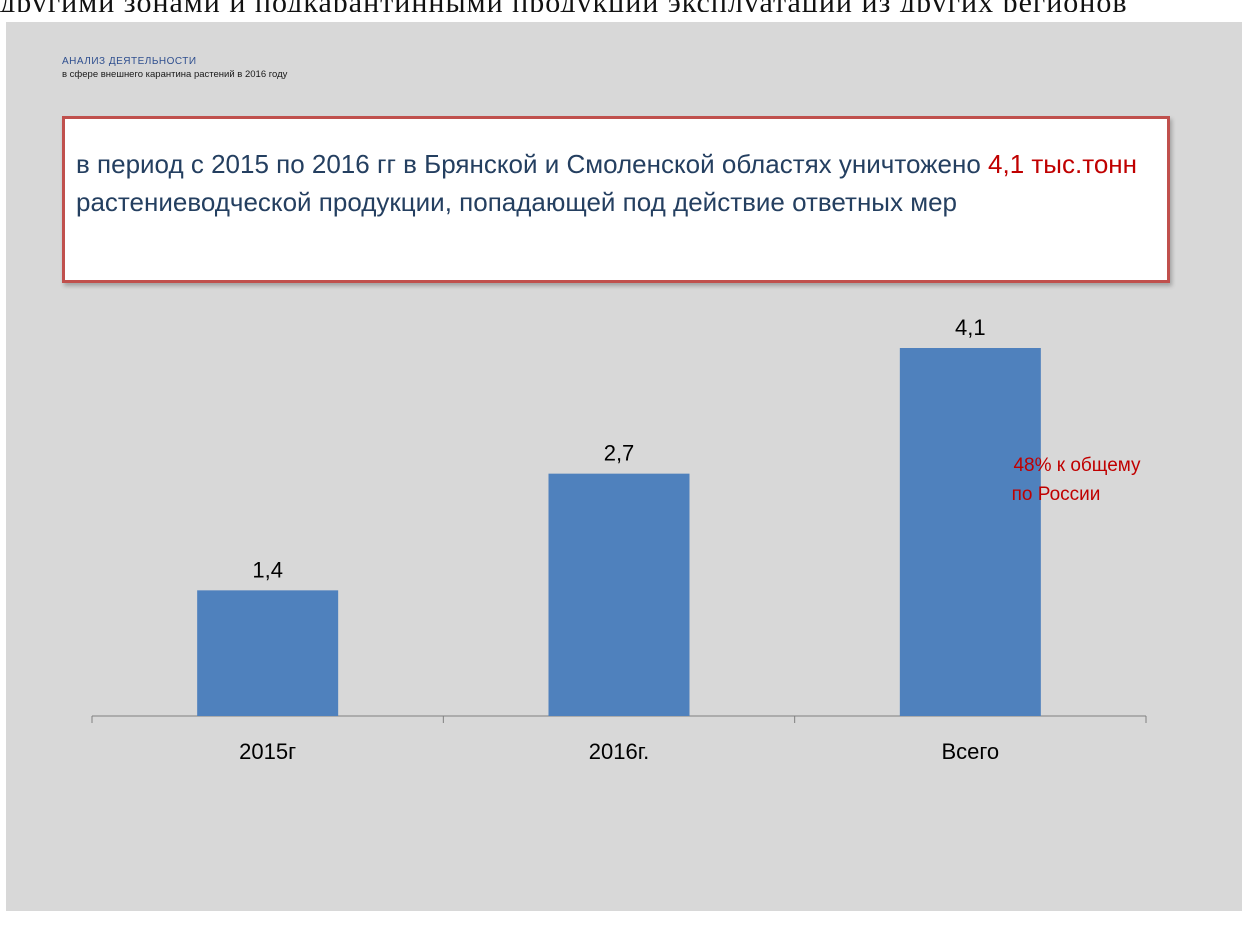 This screenshot has width=1246, height=939. I want to click on x-axis-ticks, so click(619, 719).